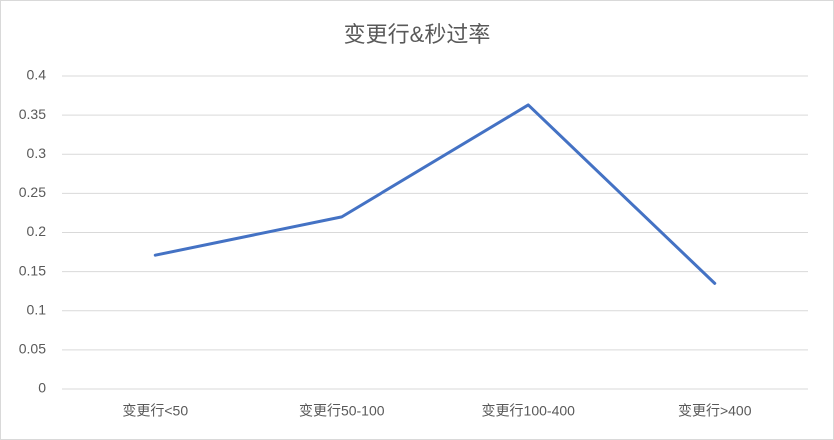  I want to click on y-tick-label: 0.15, so click(32, 270).